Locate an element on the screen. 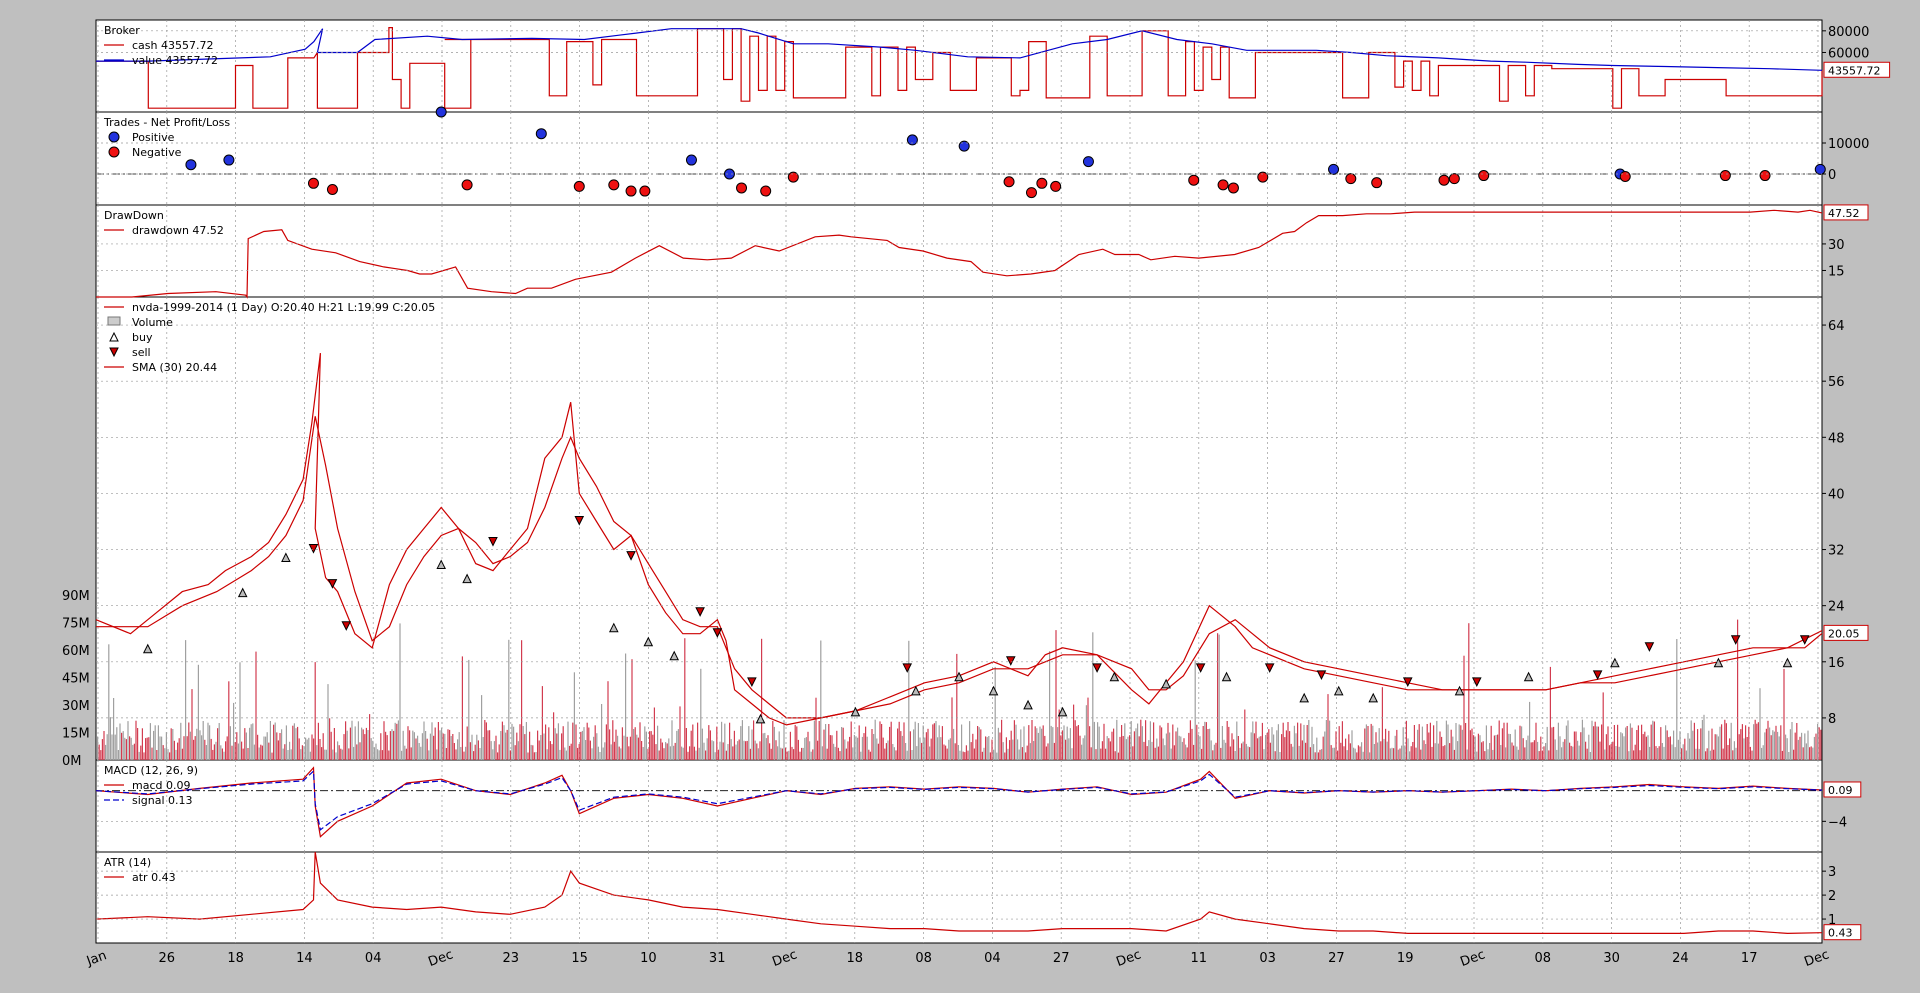  last-value-box is located at coordinates (1842, 789).